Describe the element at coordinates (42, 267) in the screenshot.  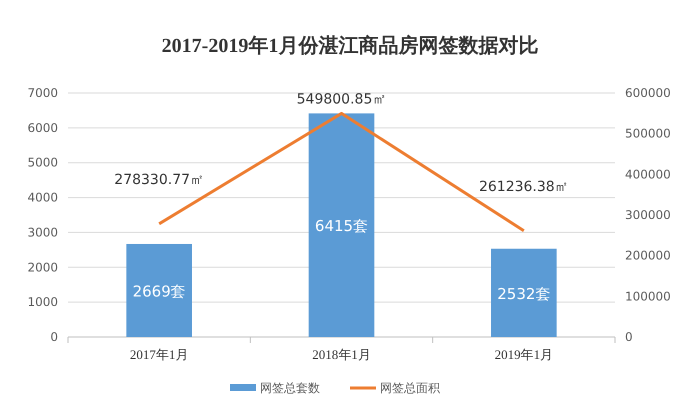
I see `y-tick-label: 2000` at that location.